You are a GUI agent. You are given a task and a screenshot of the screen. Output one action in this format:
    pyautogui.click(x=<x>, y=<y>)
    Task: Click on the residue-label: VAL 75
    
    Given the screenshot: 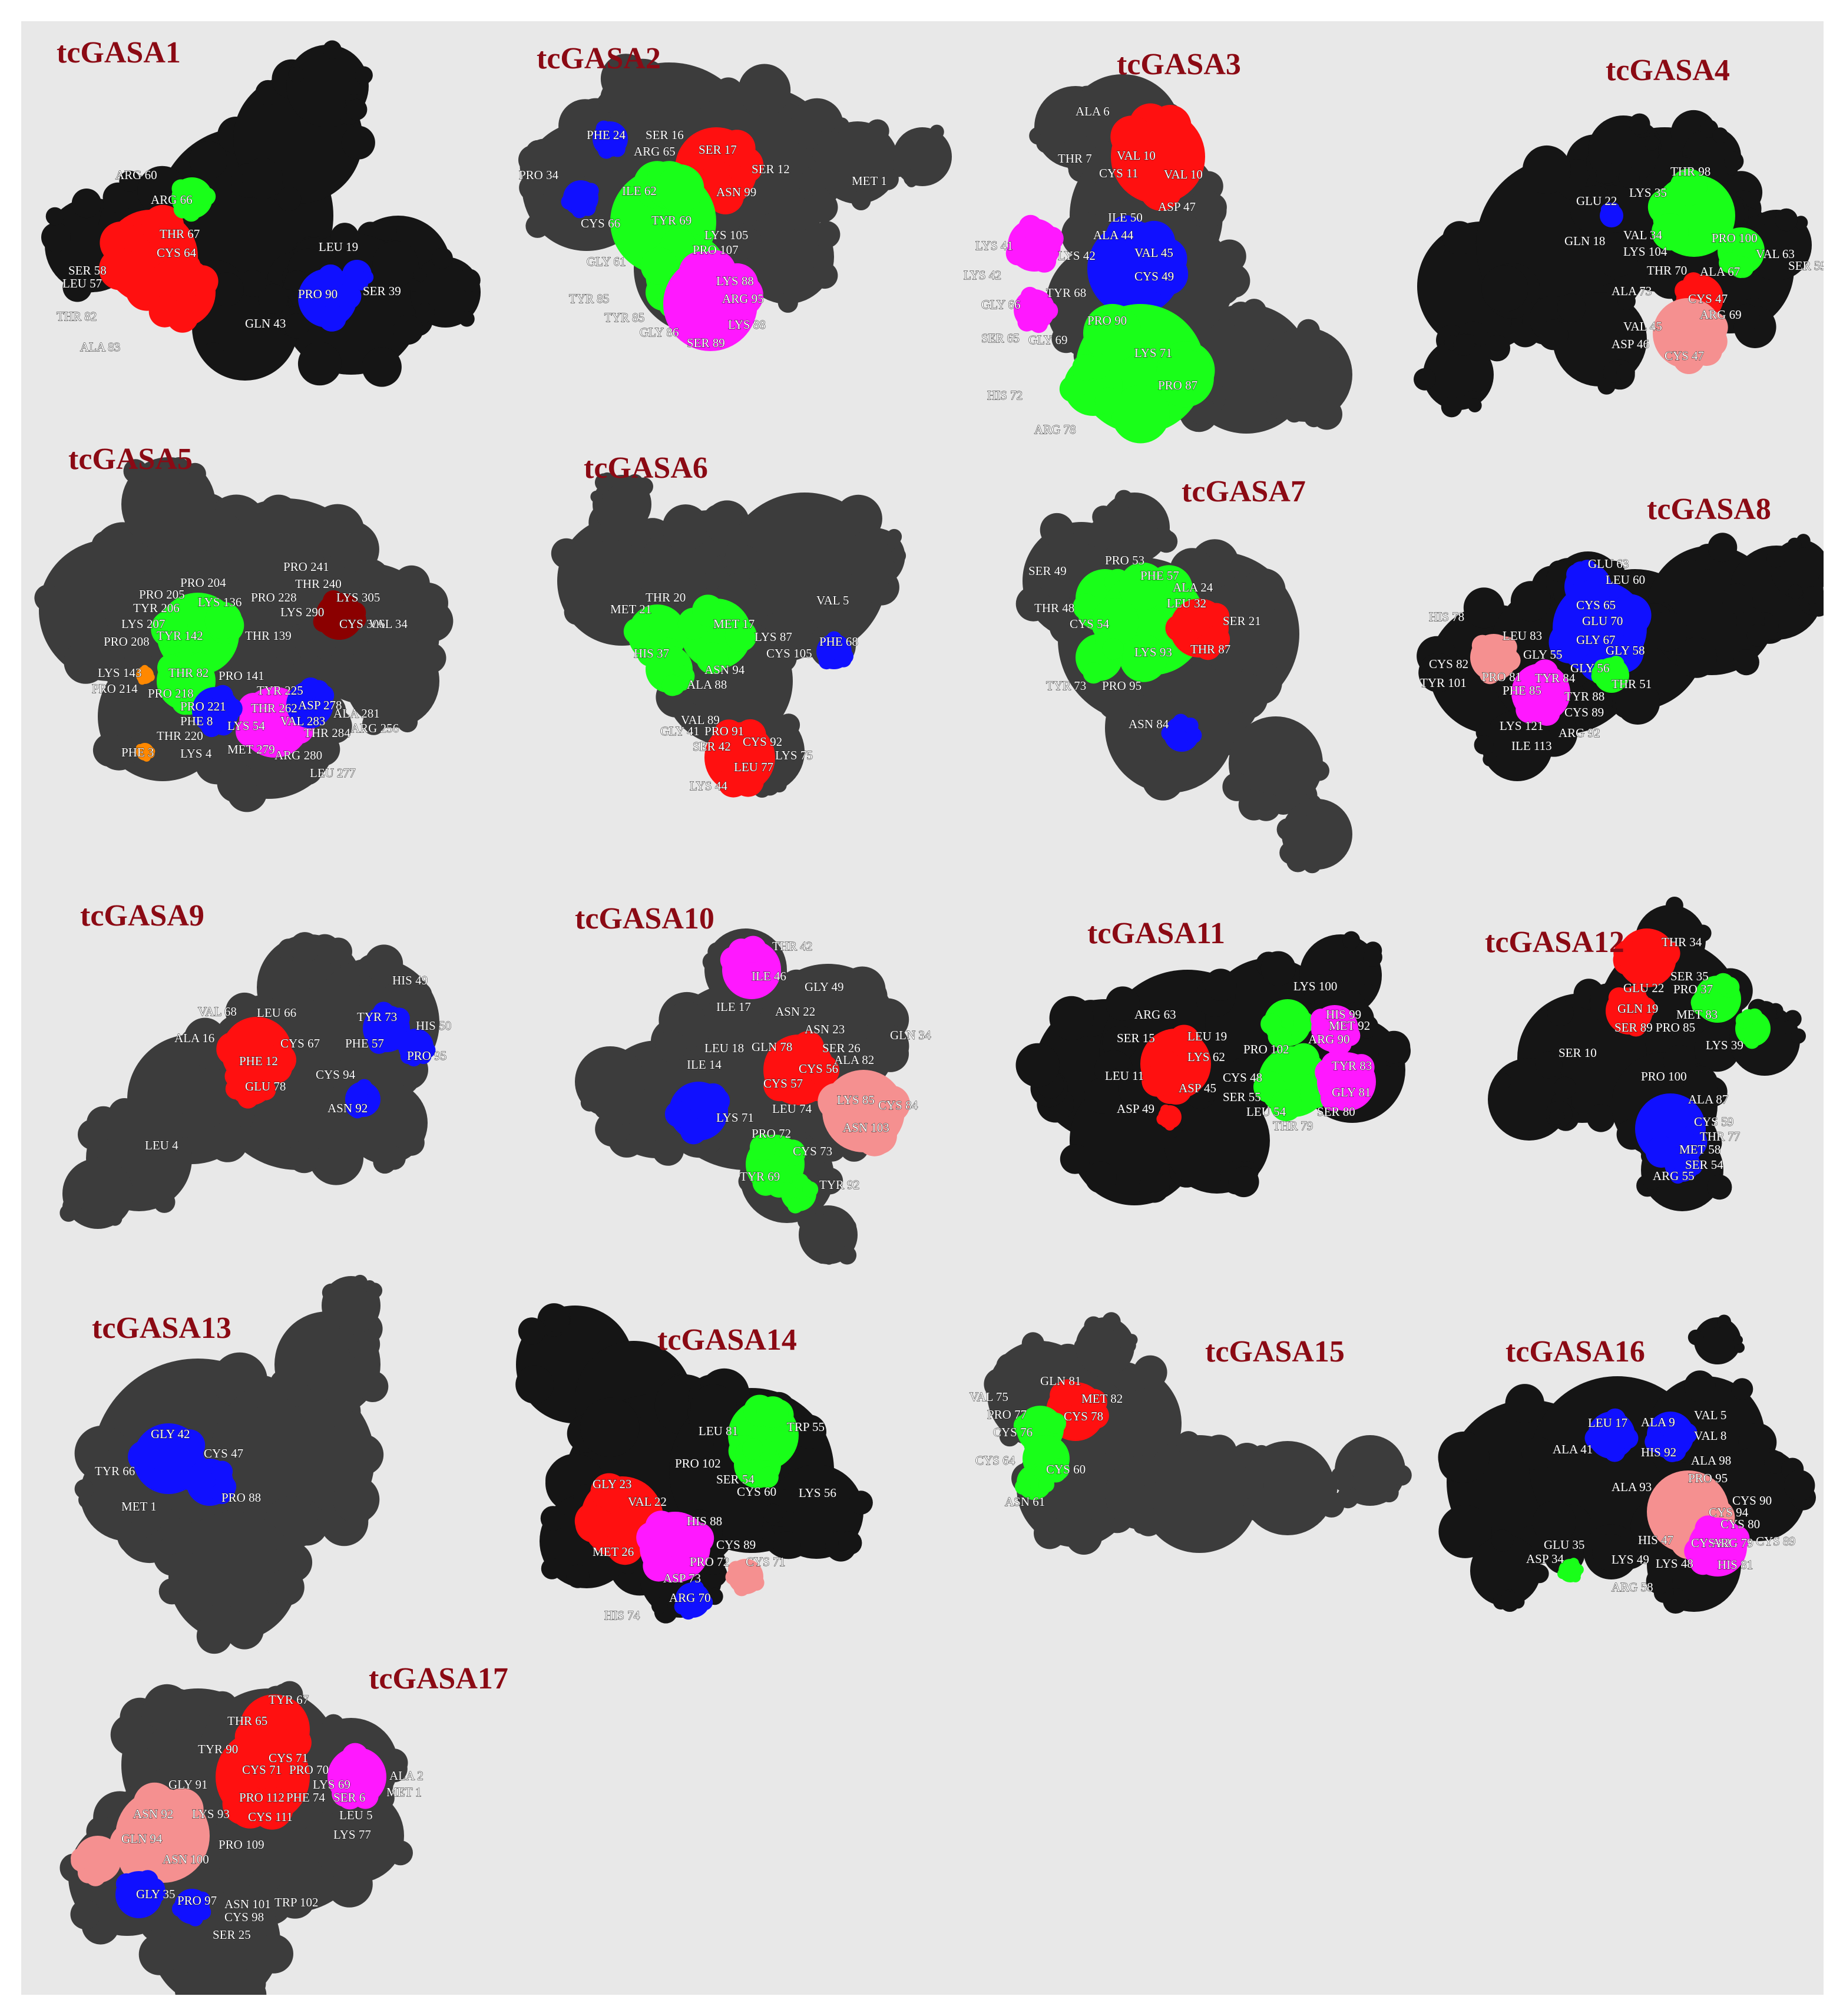 What is the action you would take?
    pyautogui.click(x=989, y=1397)
    